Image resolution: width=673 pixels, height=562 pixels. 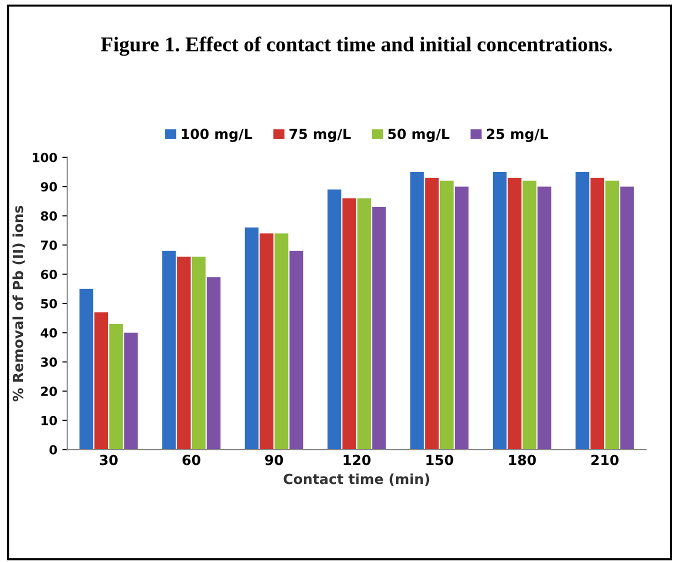 What do you see at coordinates (49, 303) in the screenshot?
I see `y-tick-label: 50` at bounding box center [49, 303].